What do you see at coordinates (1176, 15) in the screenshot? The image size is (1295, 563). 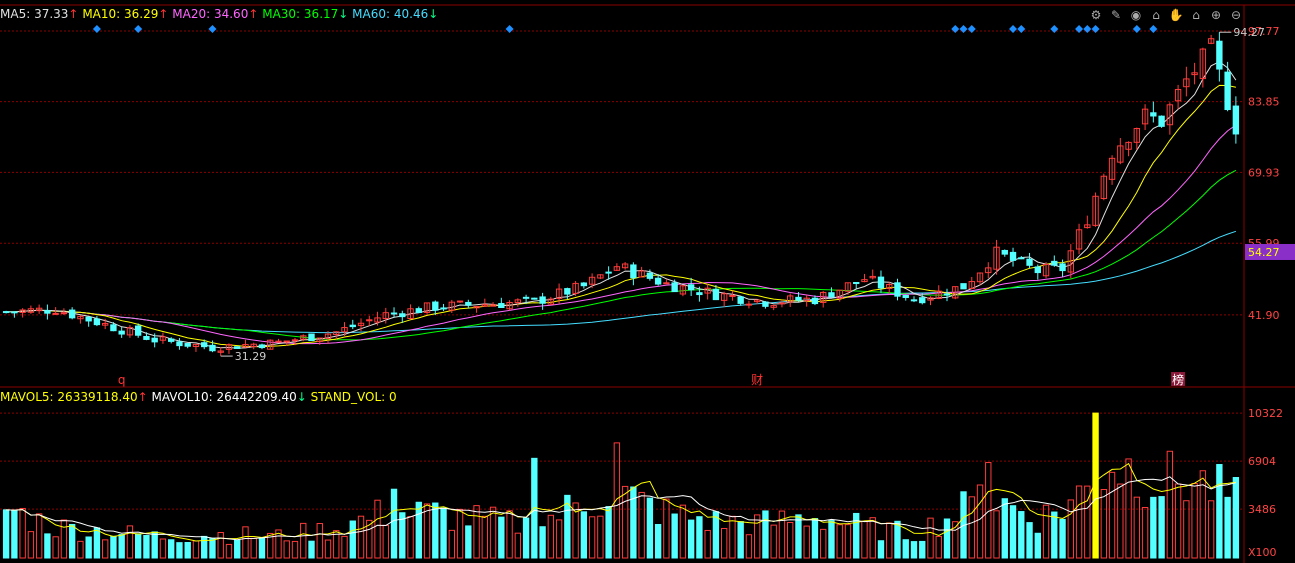 I see `hand-icon: ✋` at bounding box center [1176, 15].